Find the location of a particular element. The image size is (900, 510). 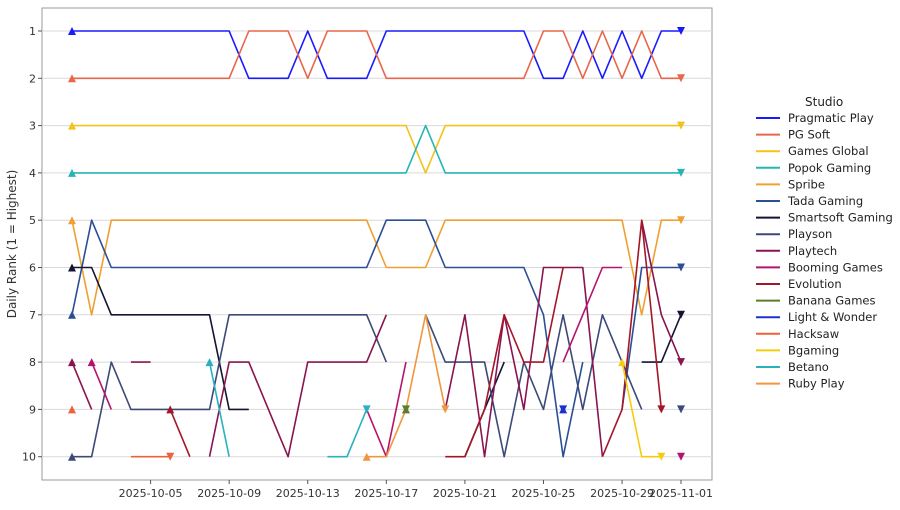

x-tick-label: 2025-10-09 is located at coordinates (229, 493).